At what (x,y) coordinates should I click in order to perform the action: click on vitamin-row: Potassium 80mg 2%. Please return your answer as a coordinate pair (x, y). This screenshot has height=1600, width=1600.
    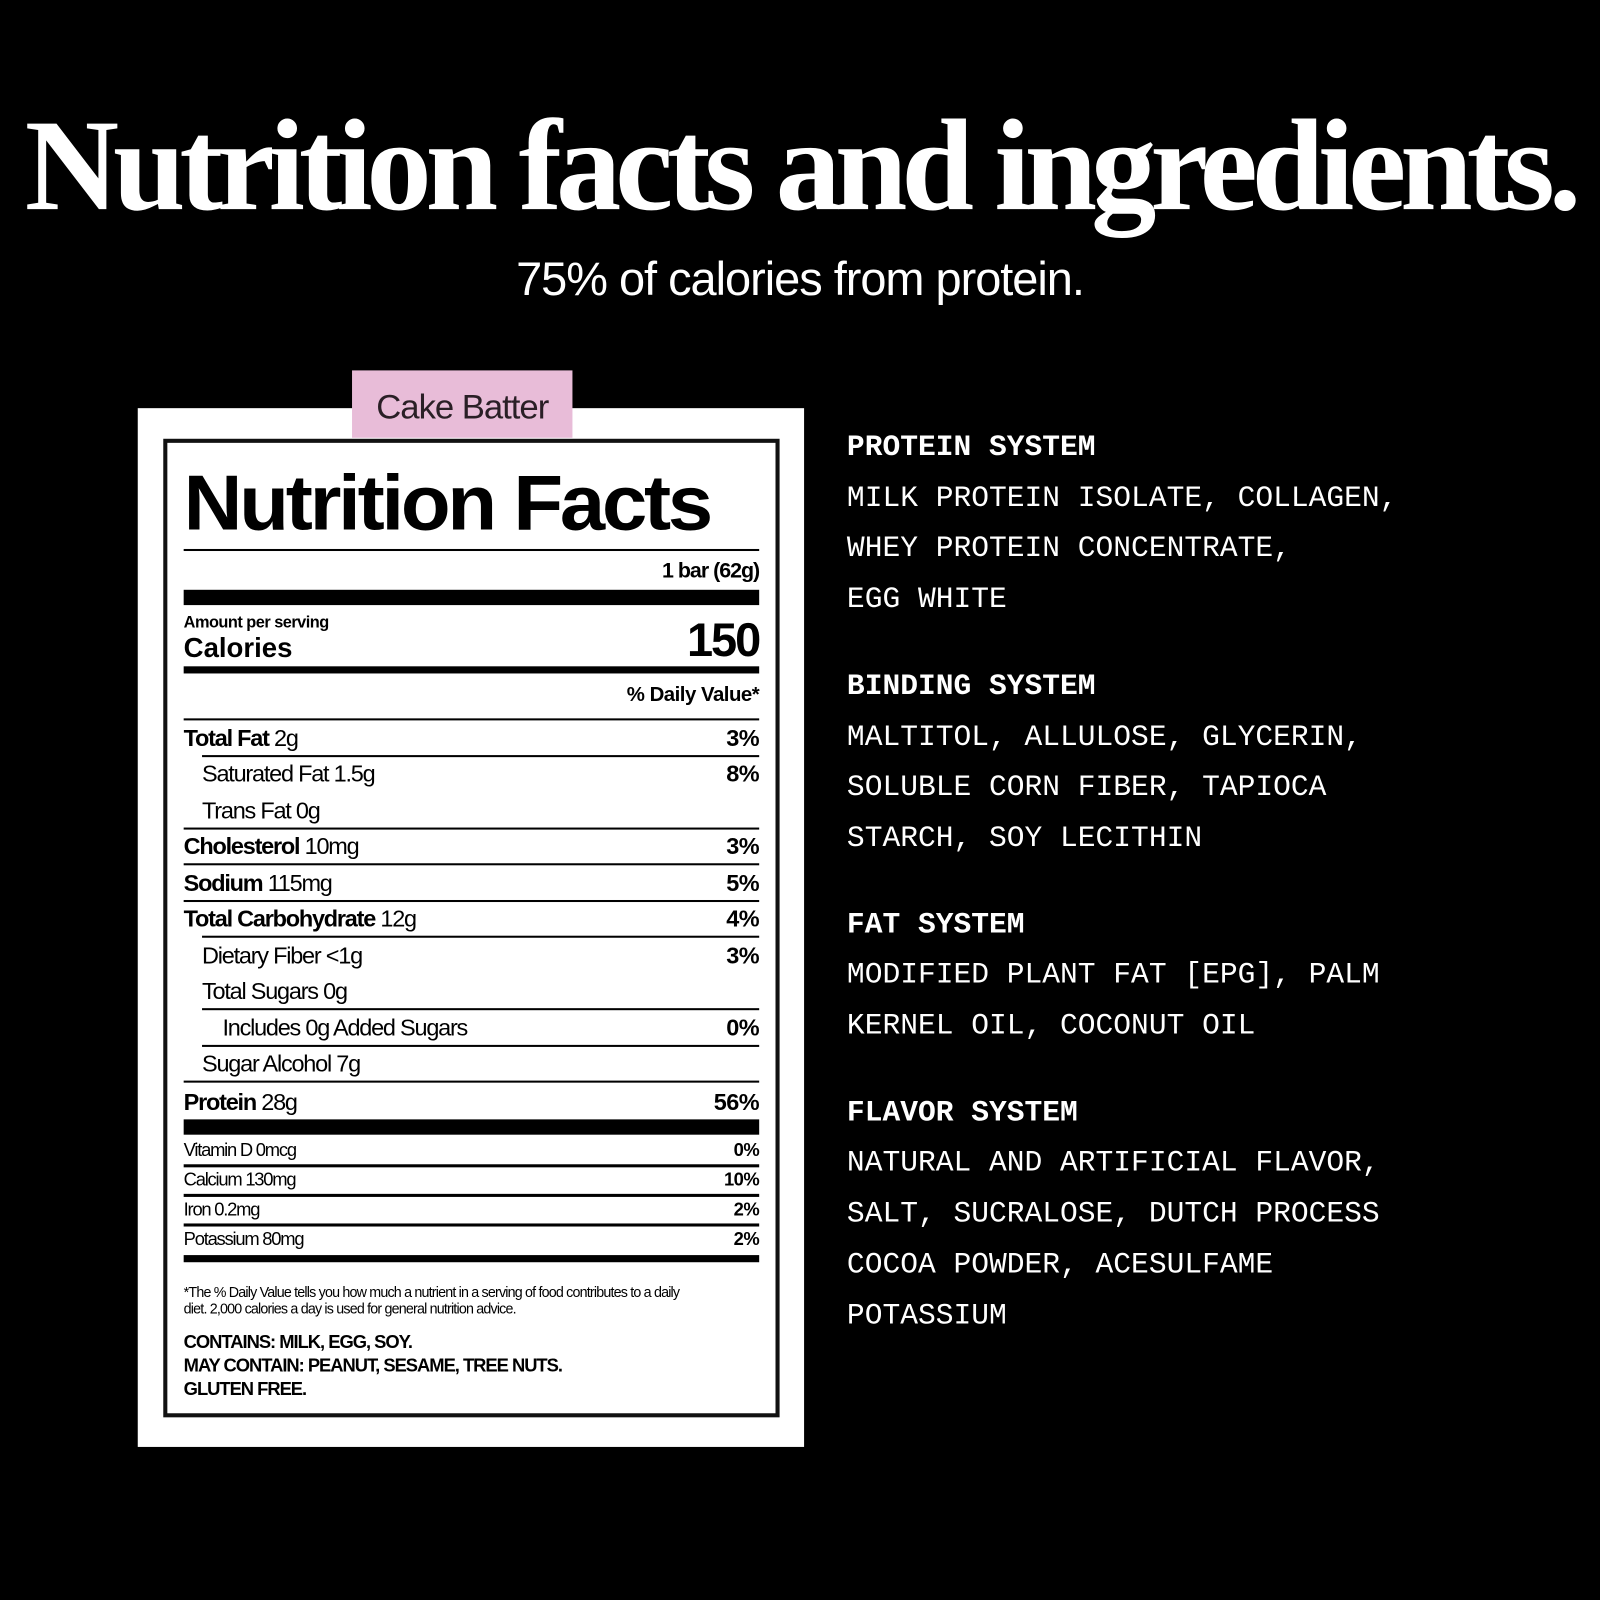
    Looking at the image, I should click on (471, 1238).